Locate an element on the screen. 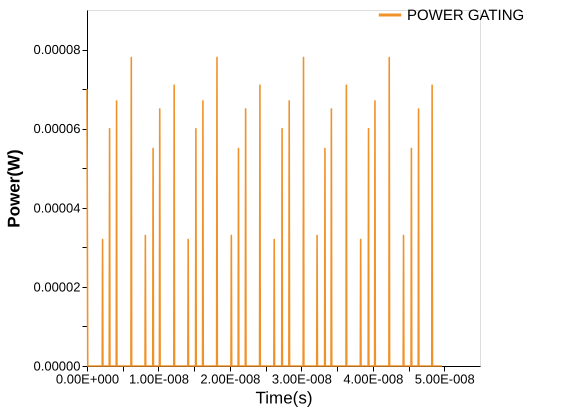  x-tick-label: 1.00E-008 is located at coordinates (158, 379).